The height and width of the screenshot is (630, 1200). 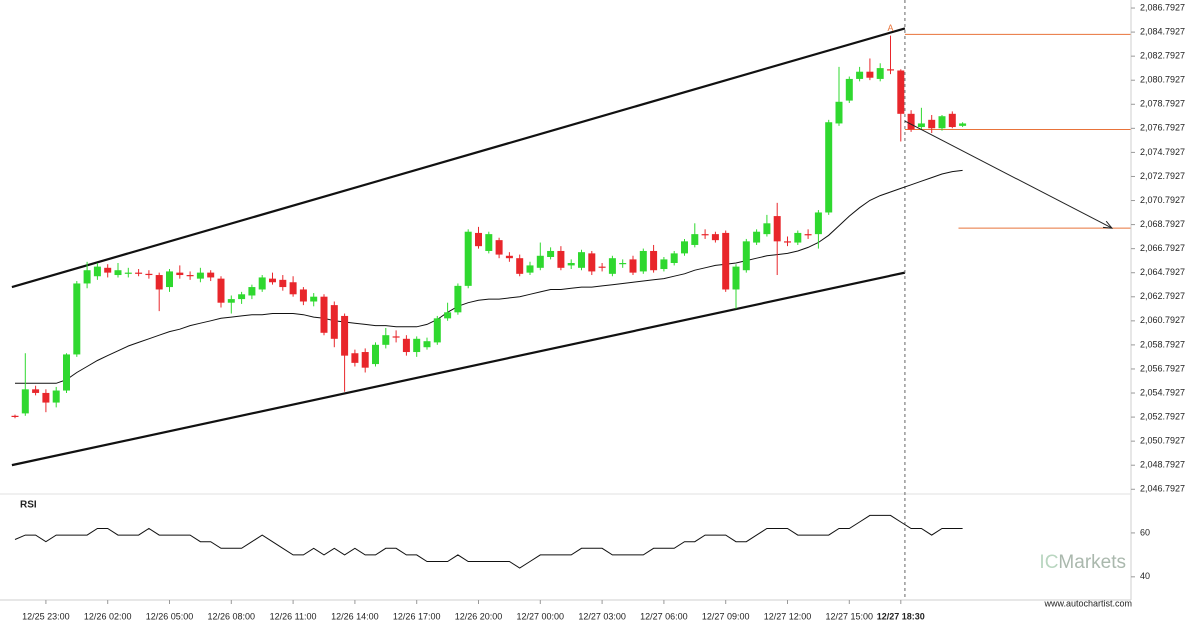 I want to click on y-tick-label: 2,070.7927, so click(x=1162, y=200).